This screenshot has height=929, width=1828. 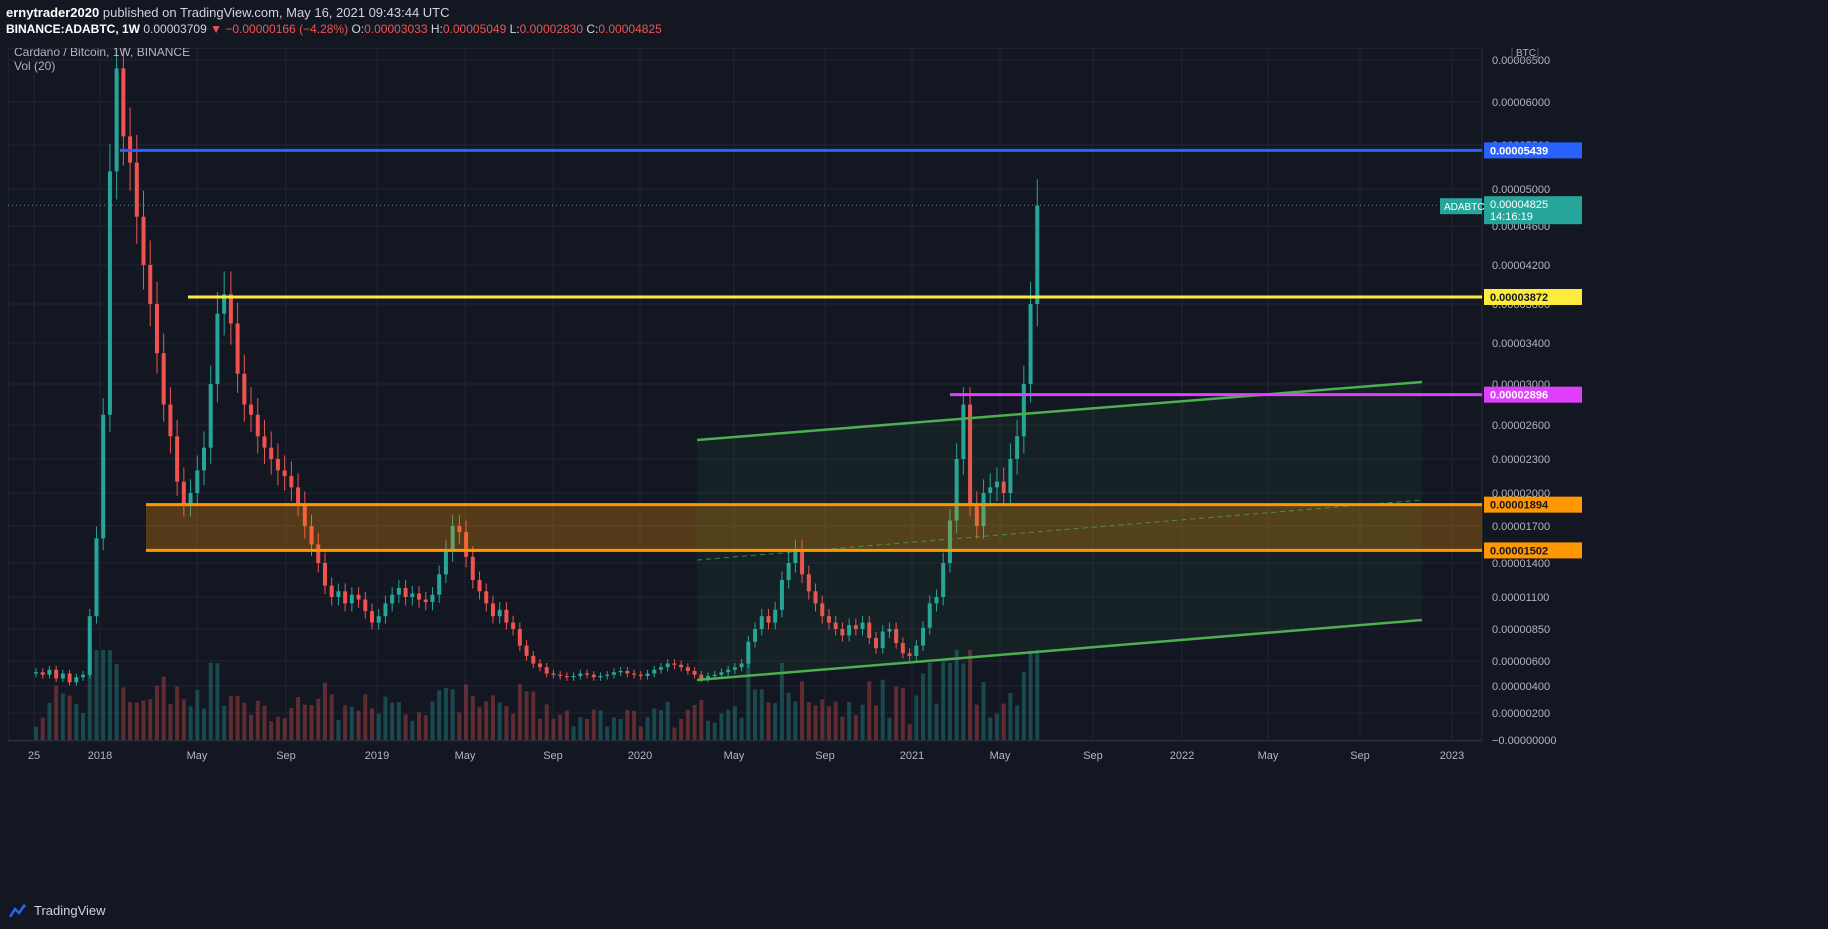 What do you see at coordinates (1521, 662) in the screenshot?
I see `price-tick-label: 0.00000600` at bounding box center [1521, 662].